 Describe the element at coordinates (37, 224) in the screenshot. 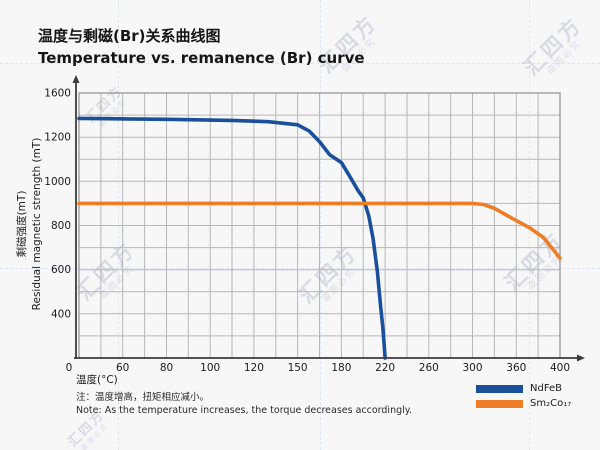

I see `y-axis-title-en: Residual magnetic strength (mT)` at that location.